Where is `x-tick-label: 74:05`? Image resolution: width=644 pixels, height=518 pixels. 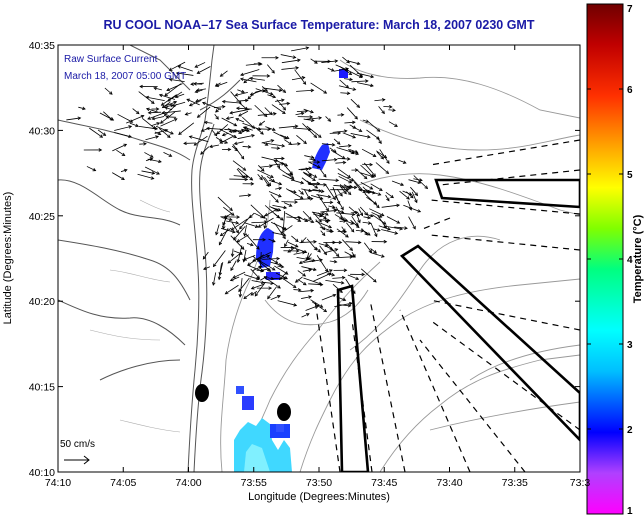 x-tick-label: 74:05 is located at coordinates (123, 483).